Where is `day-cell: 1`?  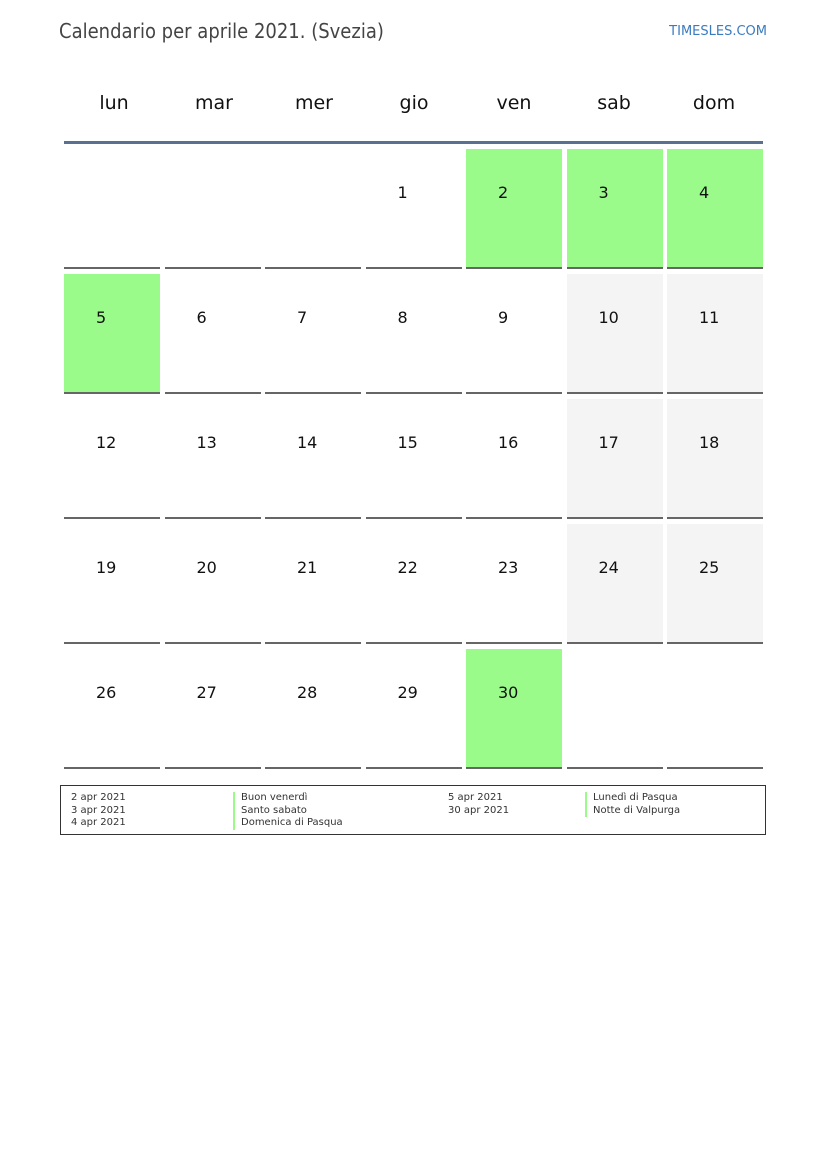 day-cell: 1 is located at coordinates (413, 209).